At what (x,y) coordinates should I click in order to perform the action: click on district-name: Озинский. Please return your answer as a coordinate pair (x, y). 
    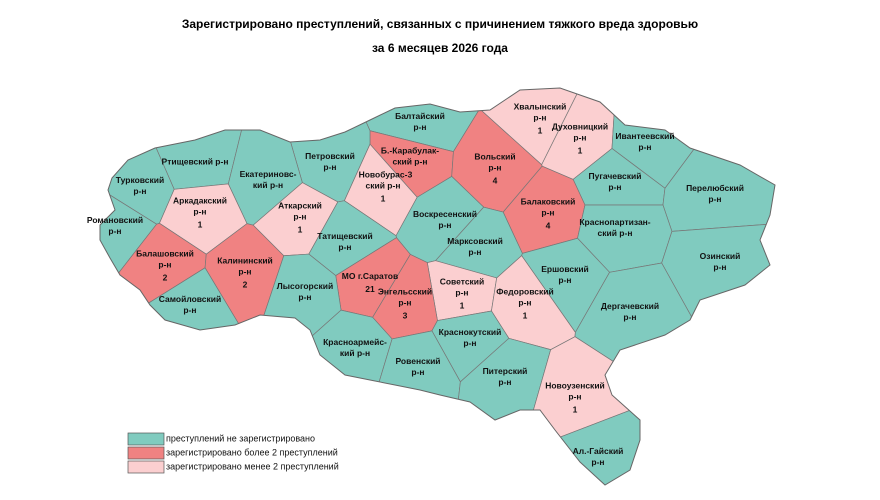
    Looking at the image, I should click on (720, 256).